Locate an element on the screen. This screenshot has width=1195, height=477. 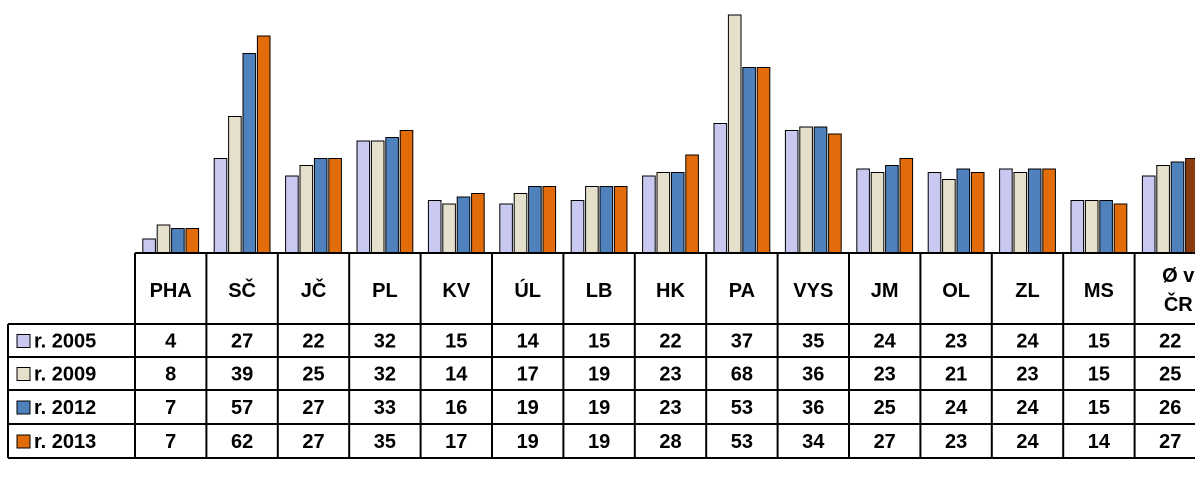
data-label: 28 is located at coordinates (670, 442).